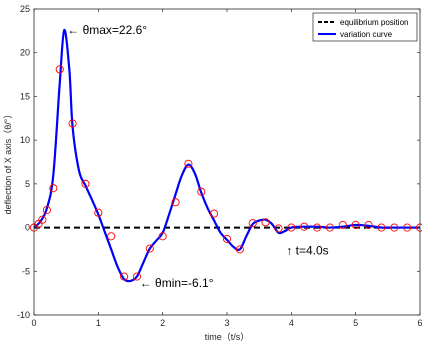  What do you see at coordinates (226, 323) in the screenshot?
I see `x-tick-label: 3` at bounding box center [226, 323].